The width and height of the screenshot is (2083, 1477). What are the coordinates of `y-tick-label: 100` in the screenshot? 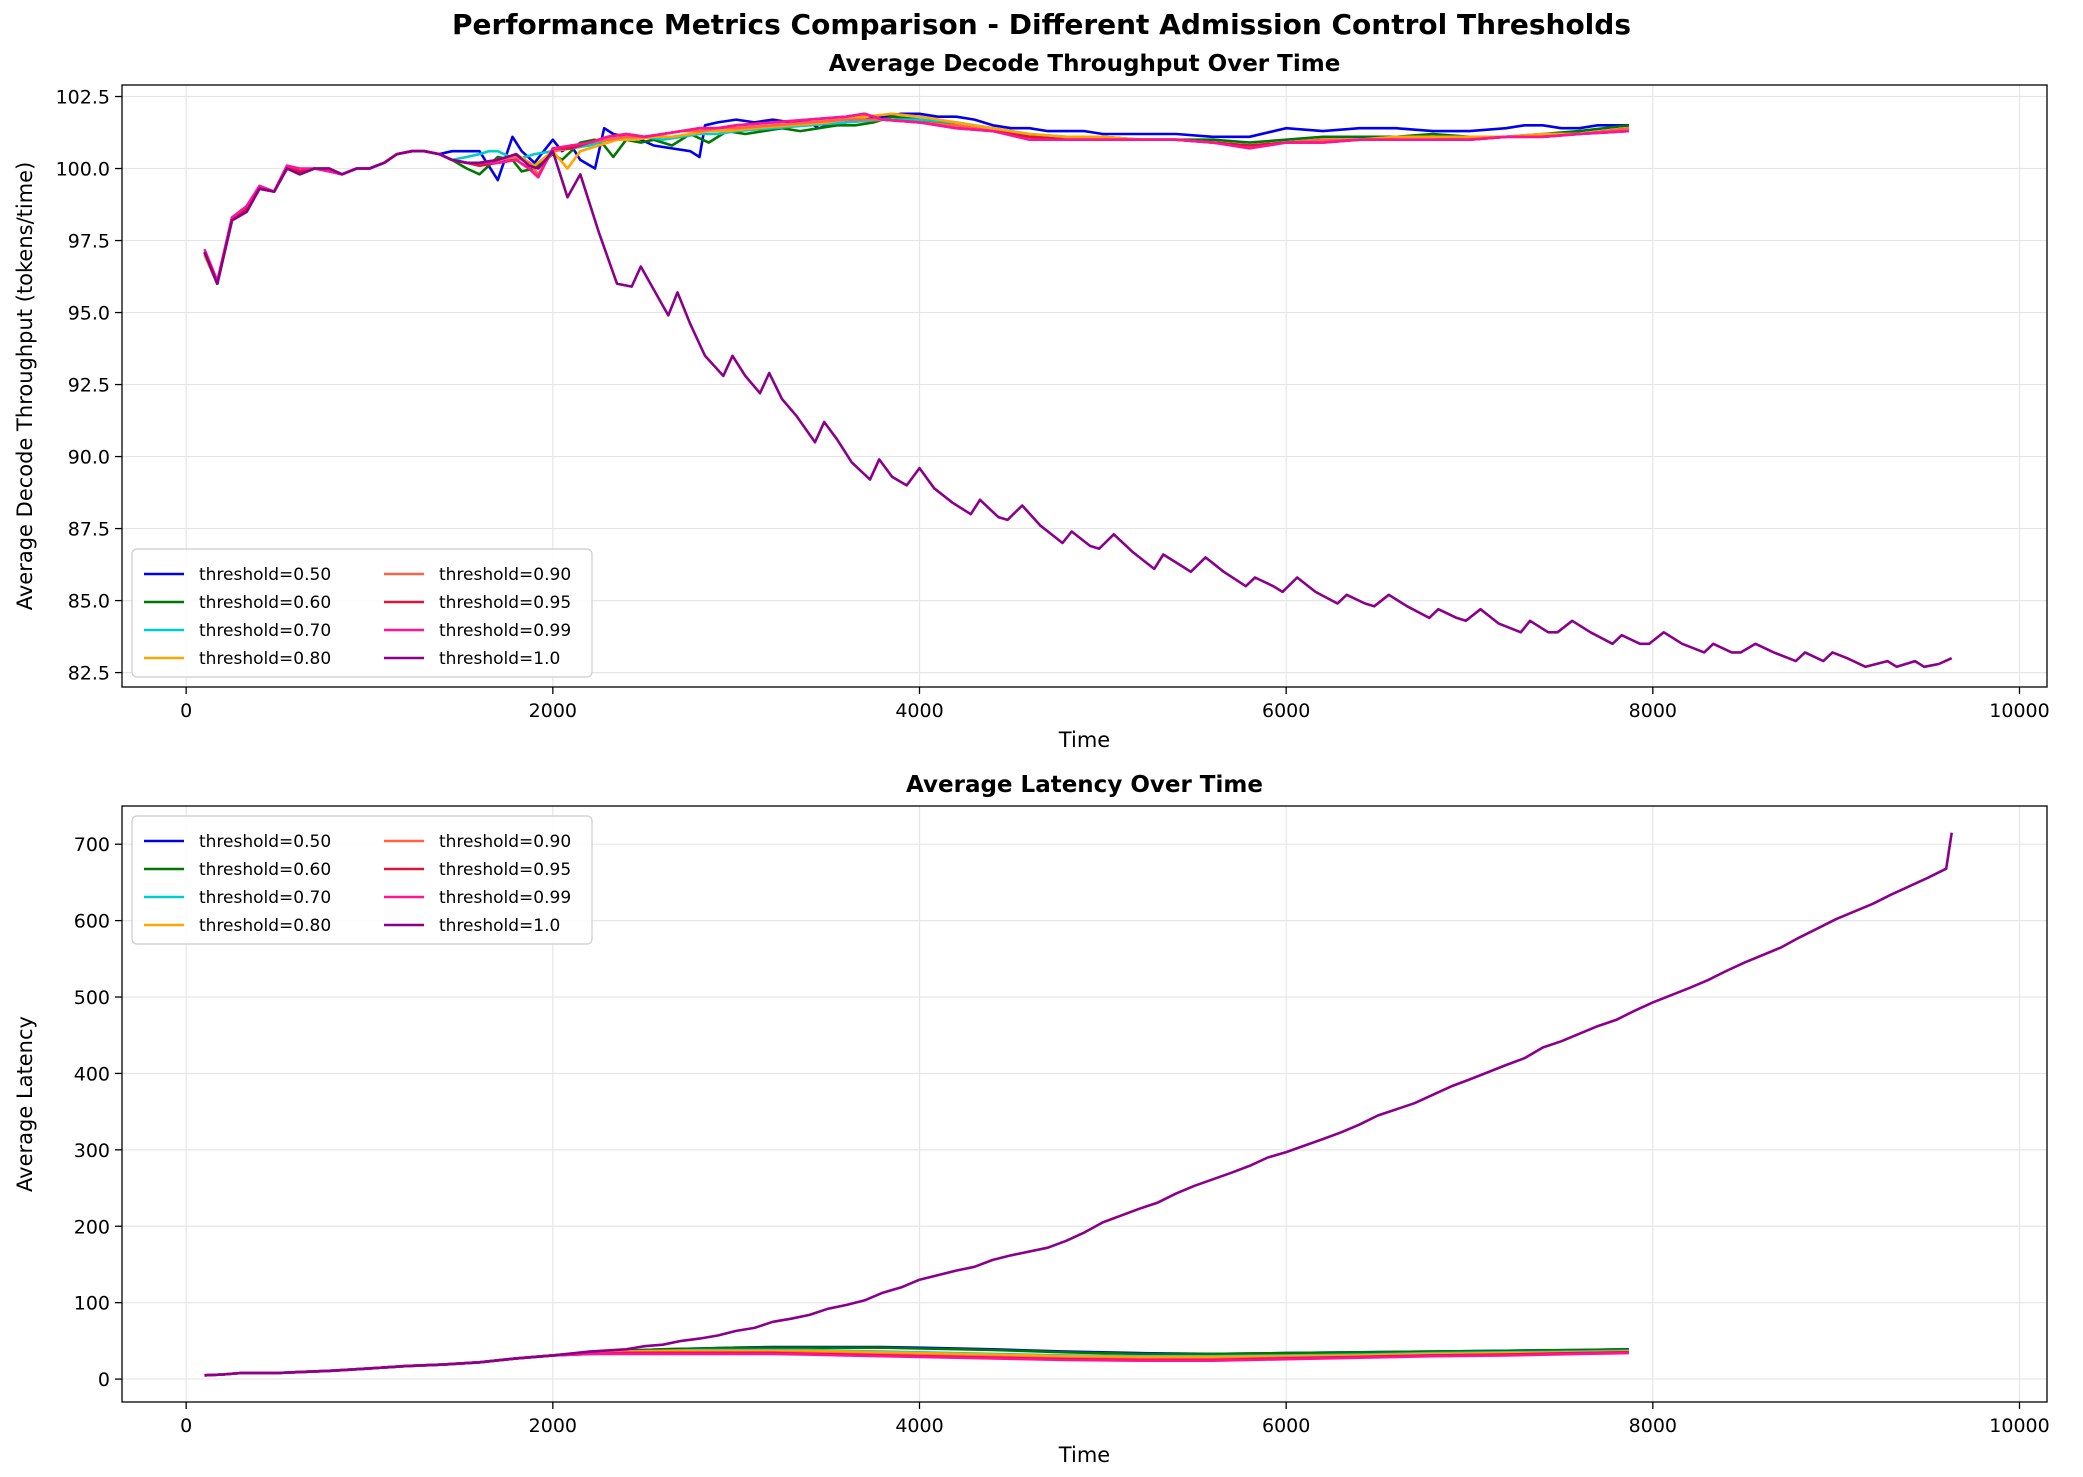 It's located at (92, 1304).